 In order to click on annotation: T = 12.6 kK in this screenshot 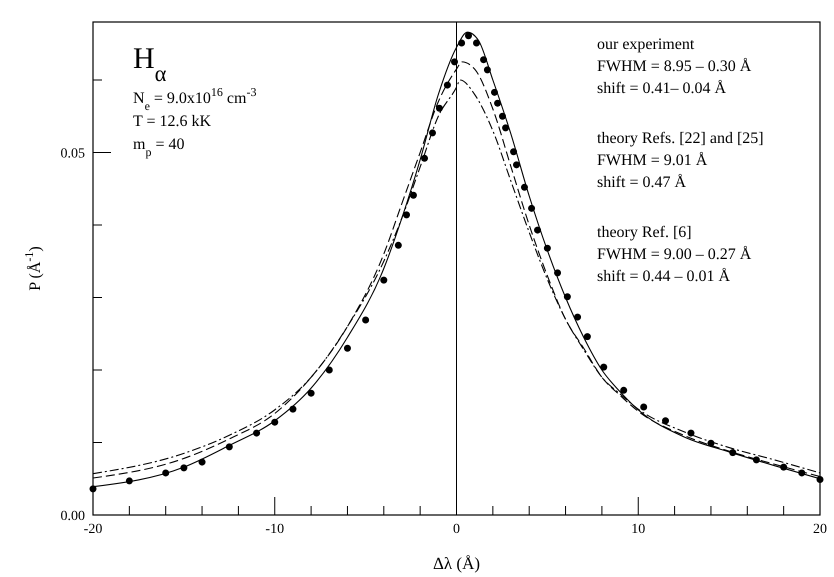, I will do `click(172, 121)`.